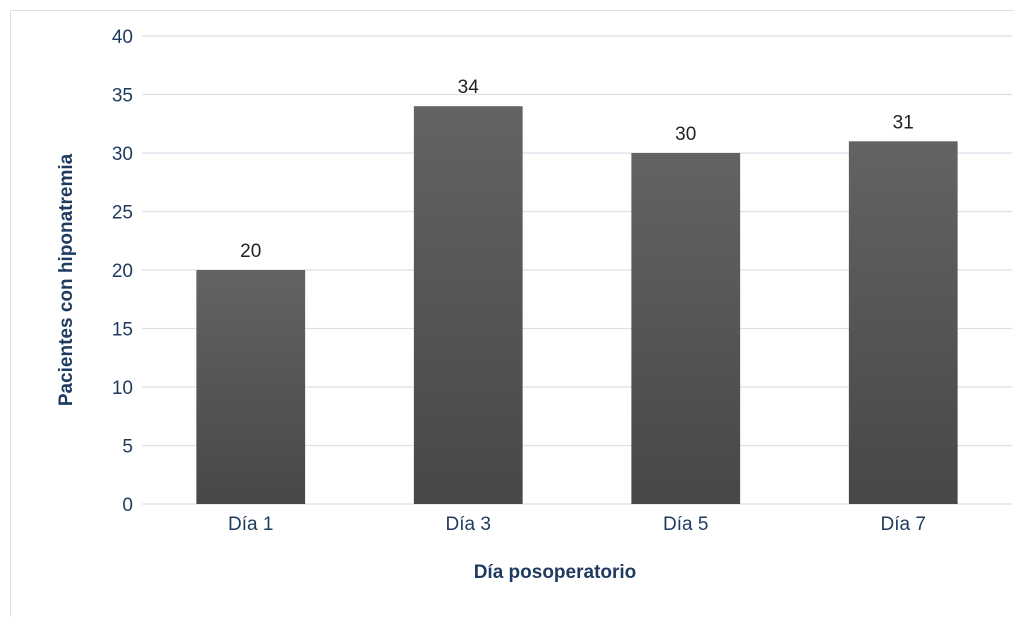 The height and width of the screenshot is (619, 1016). I want to click on y-tick-label: 10, so click(122, 388).